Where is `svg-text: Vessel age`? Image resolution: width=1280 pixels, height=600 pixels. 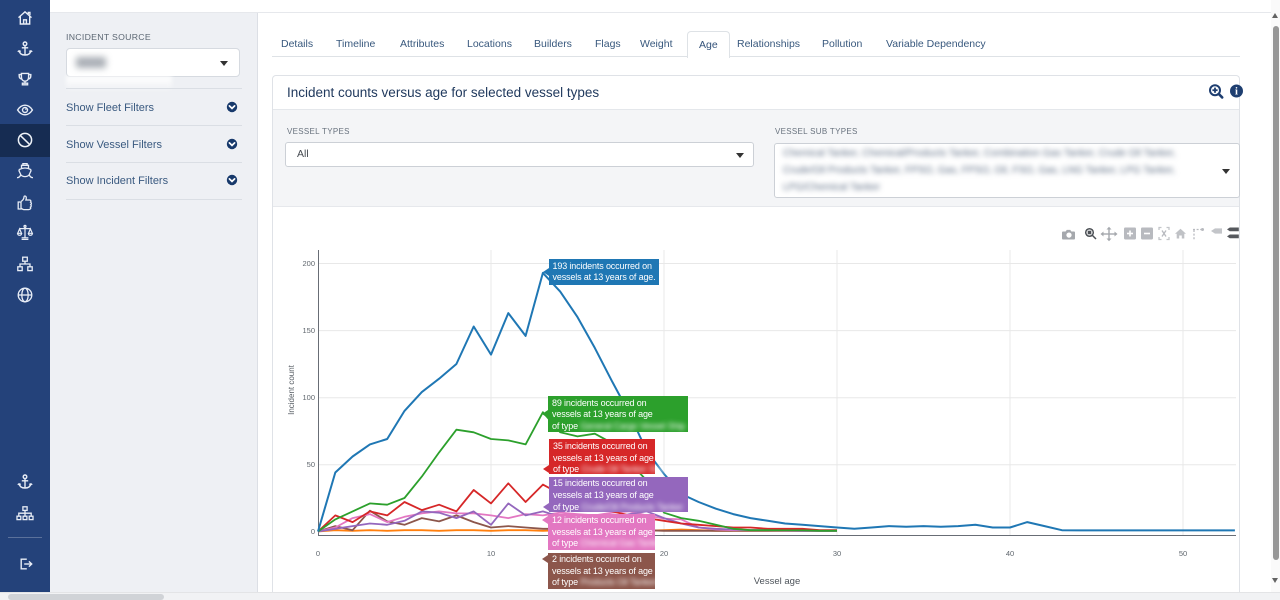
svg-text: Vessel age is located at coordinates (777, 581).